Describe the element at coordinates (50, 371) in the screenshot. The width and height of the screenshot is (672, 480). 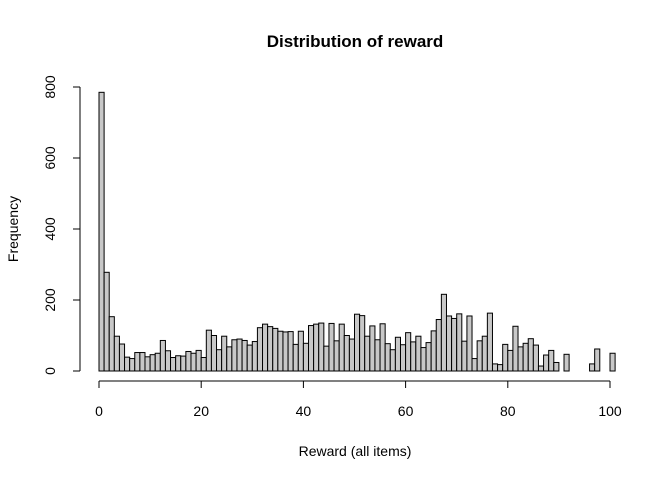
I see `y-tick-label: 0` at that location.